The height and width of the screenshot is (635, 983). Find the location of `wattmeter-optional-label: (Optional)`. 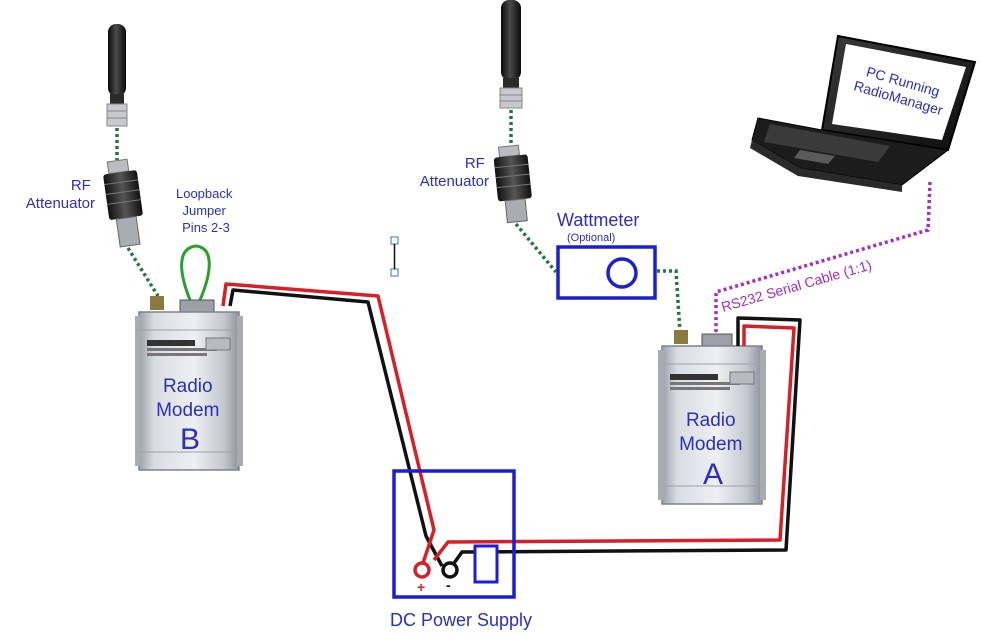

wattmeter-optional-label: (Optional) is located at coordinates (591, 238).